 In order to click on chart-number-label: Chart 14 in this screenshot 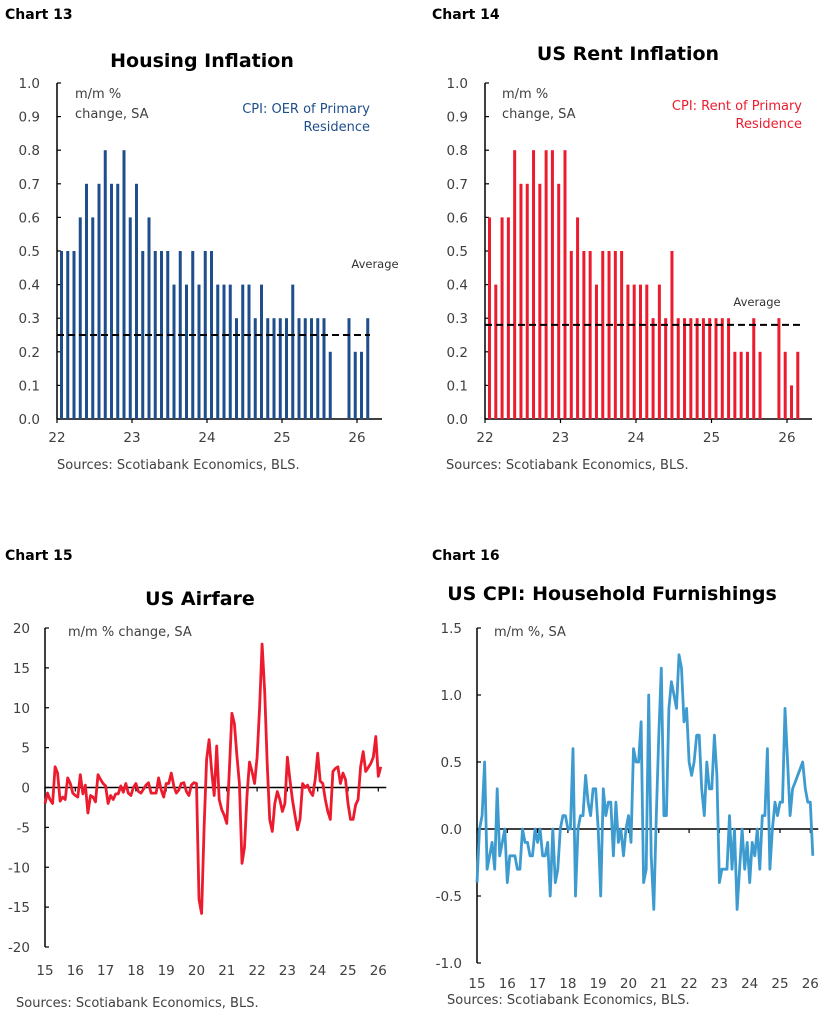, I will do `click(466, 15)`.